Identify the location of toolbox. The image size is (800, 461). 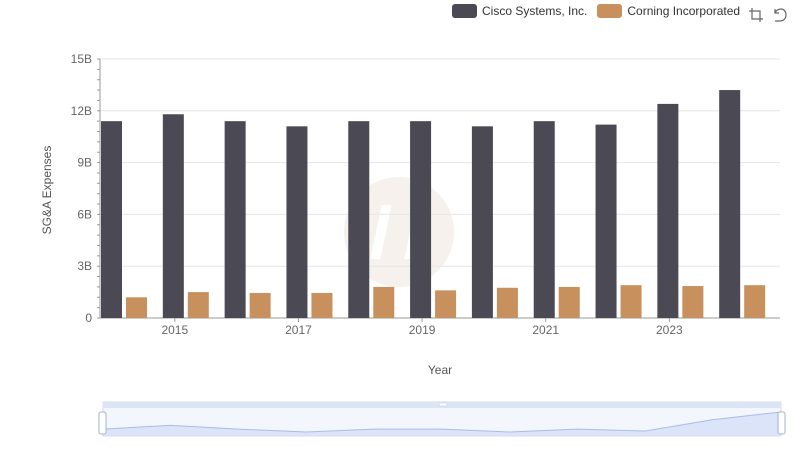
(772, 15).